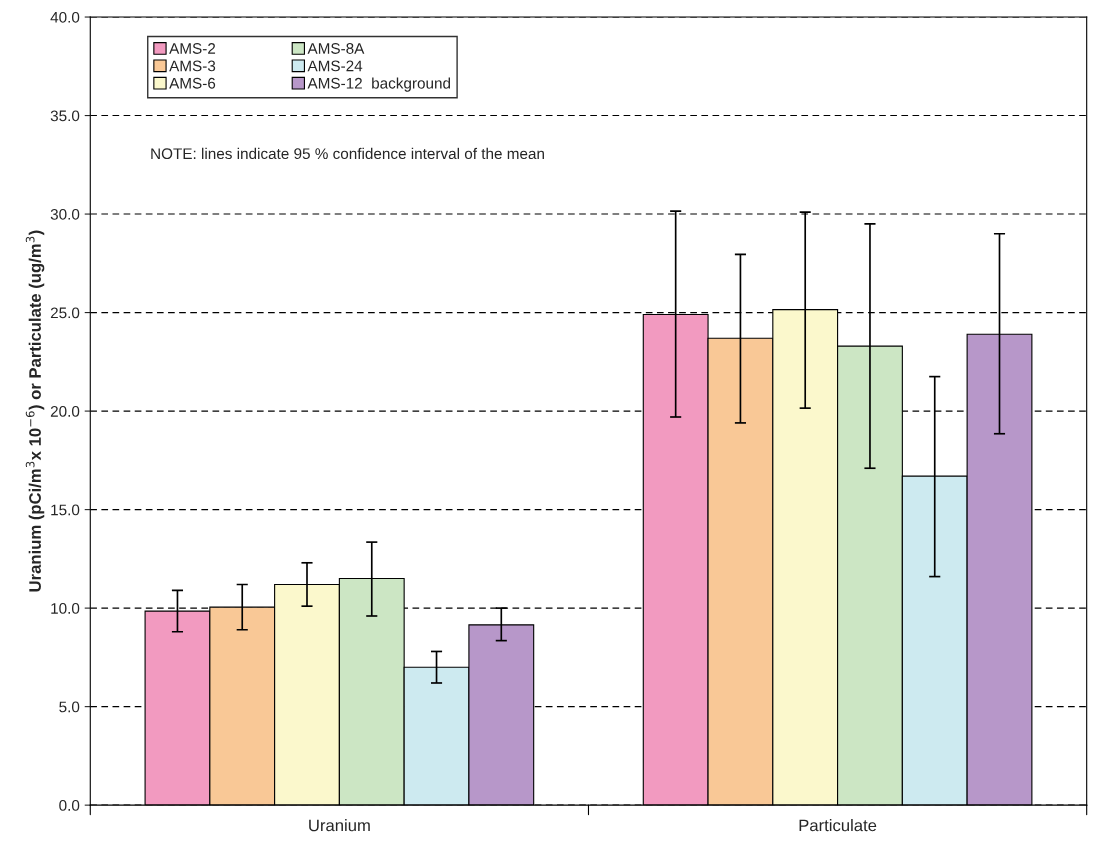 The width and height of the screenshot is (1101, 852). What do you see at coordinates (65, 214) in the screenshot?
I see `y-tick-label: 30.0` at bounding box center [65, 214].